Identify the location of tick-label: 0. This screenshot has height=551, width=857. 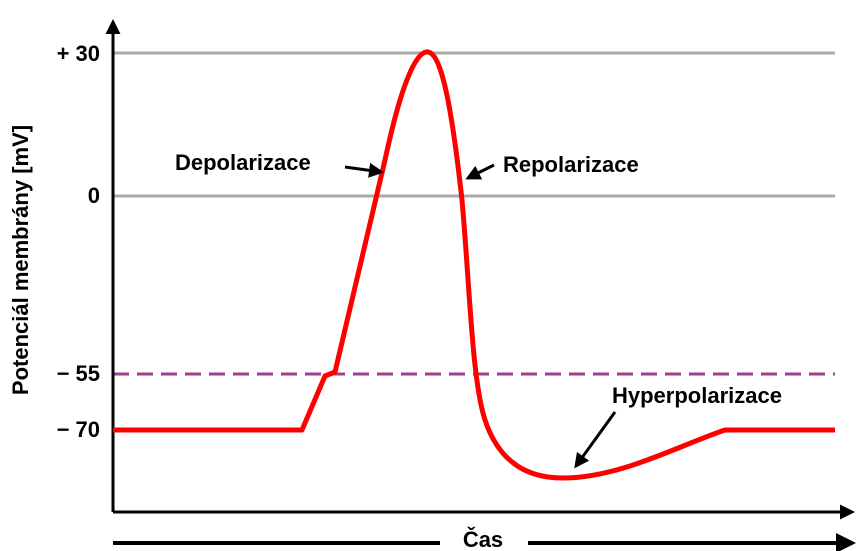
(94, 195).